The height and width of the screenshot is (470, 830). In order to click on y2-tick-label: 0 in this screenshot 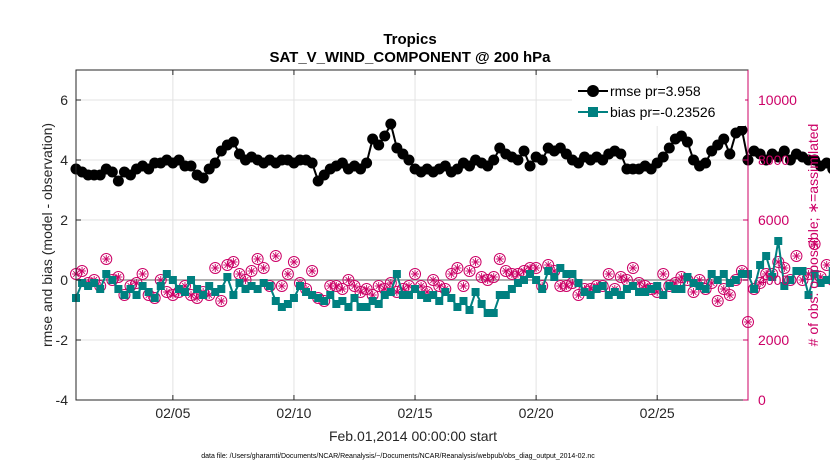, I will do `click(762, 400)`.